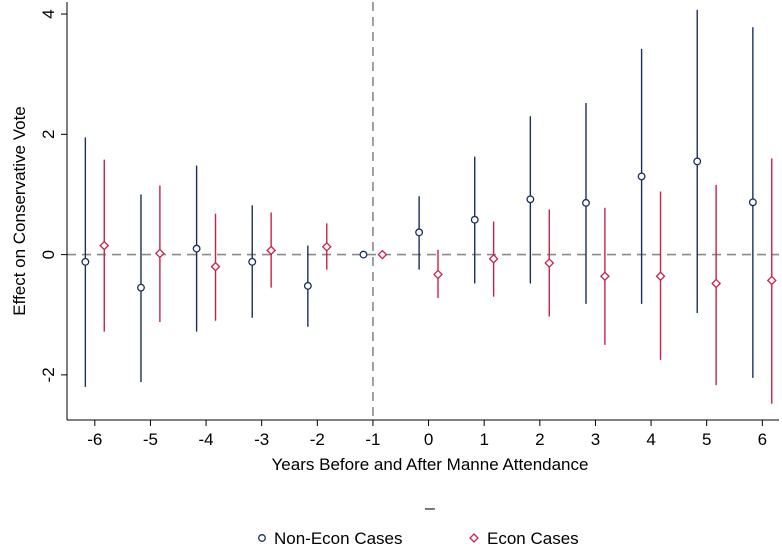  Describe the element at coordinates (48, 13) in the screenshot. I see `y-tick-label: 4` at that location.